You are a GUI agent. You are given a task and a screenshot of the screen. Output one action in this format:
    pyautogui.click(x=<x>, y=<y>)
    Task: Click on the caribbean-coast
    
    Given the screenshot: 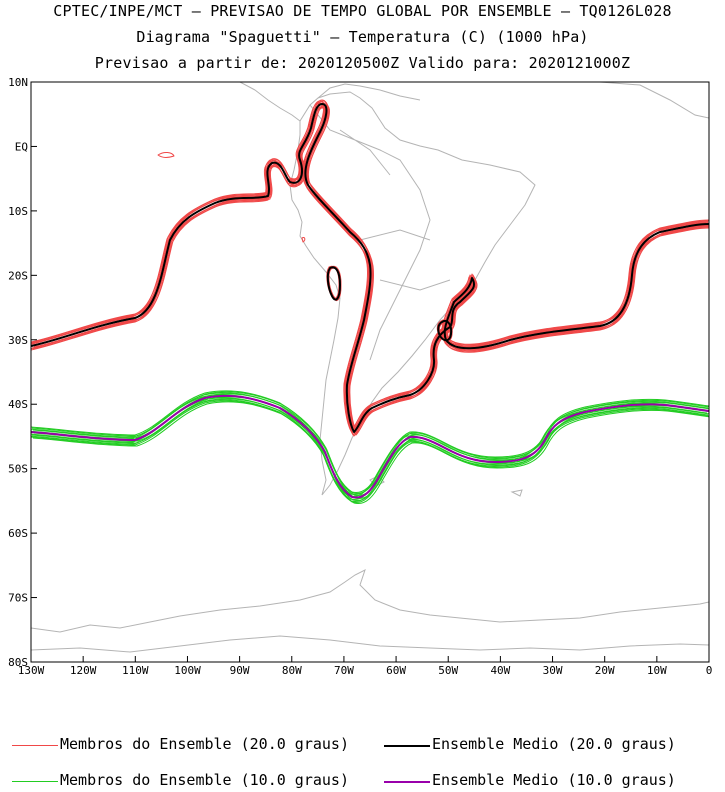 What is the action you would take?
    pyautogui.click(x=369, y=92)
    